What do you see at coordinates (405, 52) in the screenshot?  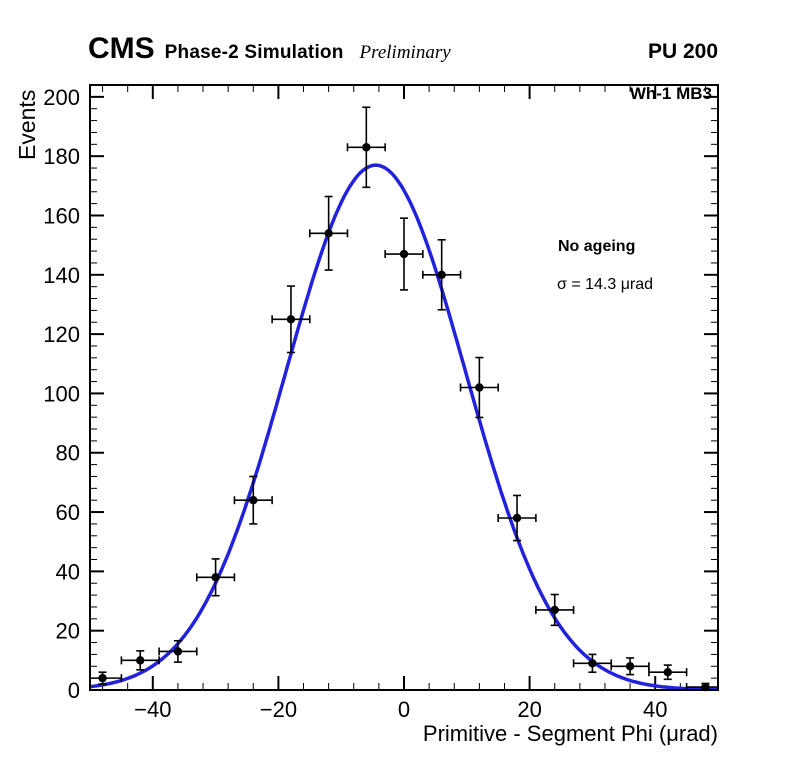 I see `preliminary-label: Preliminary` at bounding box center [405, 52].